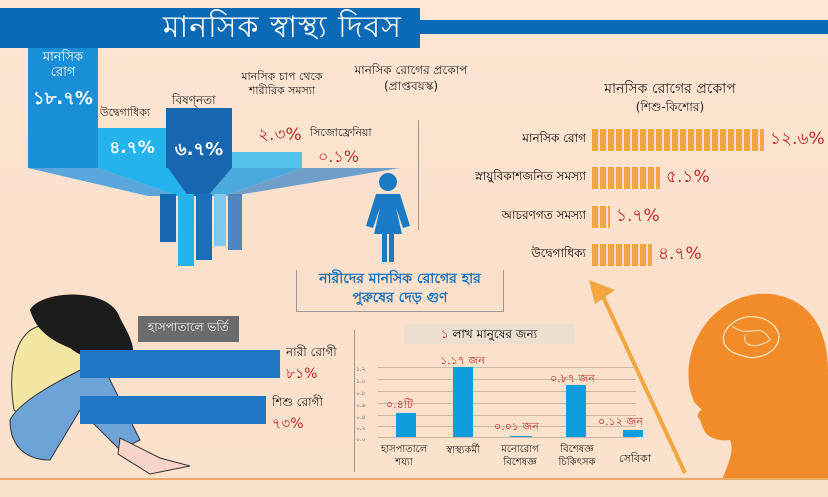 Image resolution: width=828 pixels, height=497 pixels. I want to click on y-tick: ০.৬, so click(361, 405).